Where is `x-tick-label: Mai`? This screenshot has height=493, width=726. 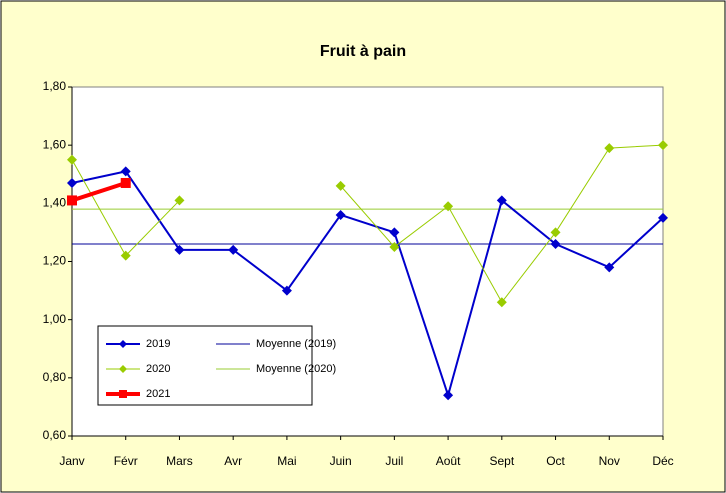 x-tick-label: Mai is located at coordinates (286, 461).